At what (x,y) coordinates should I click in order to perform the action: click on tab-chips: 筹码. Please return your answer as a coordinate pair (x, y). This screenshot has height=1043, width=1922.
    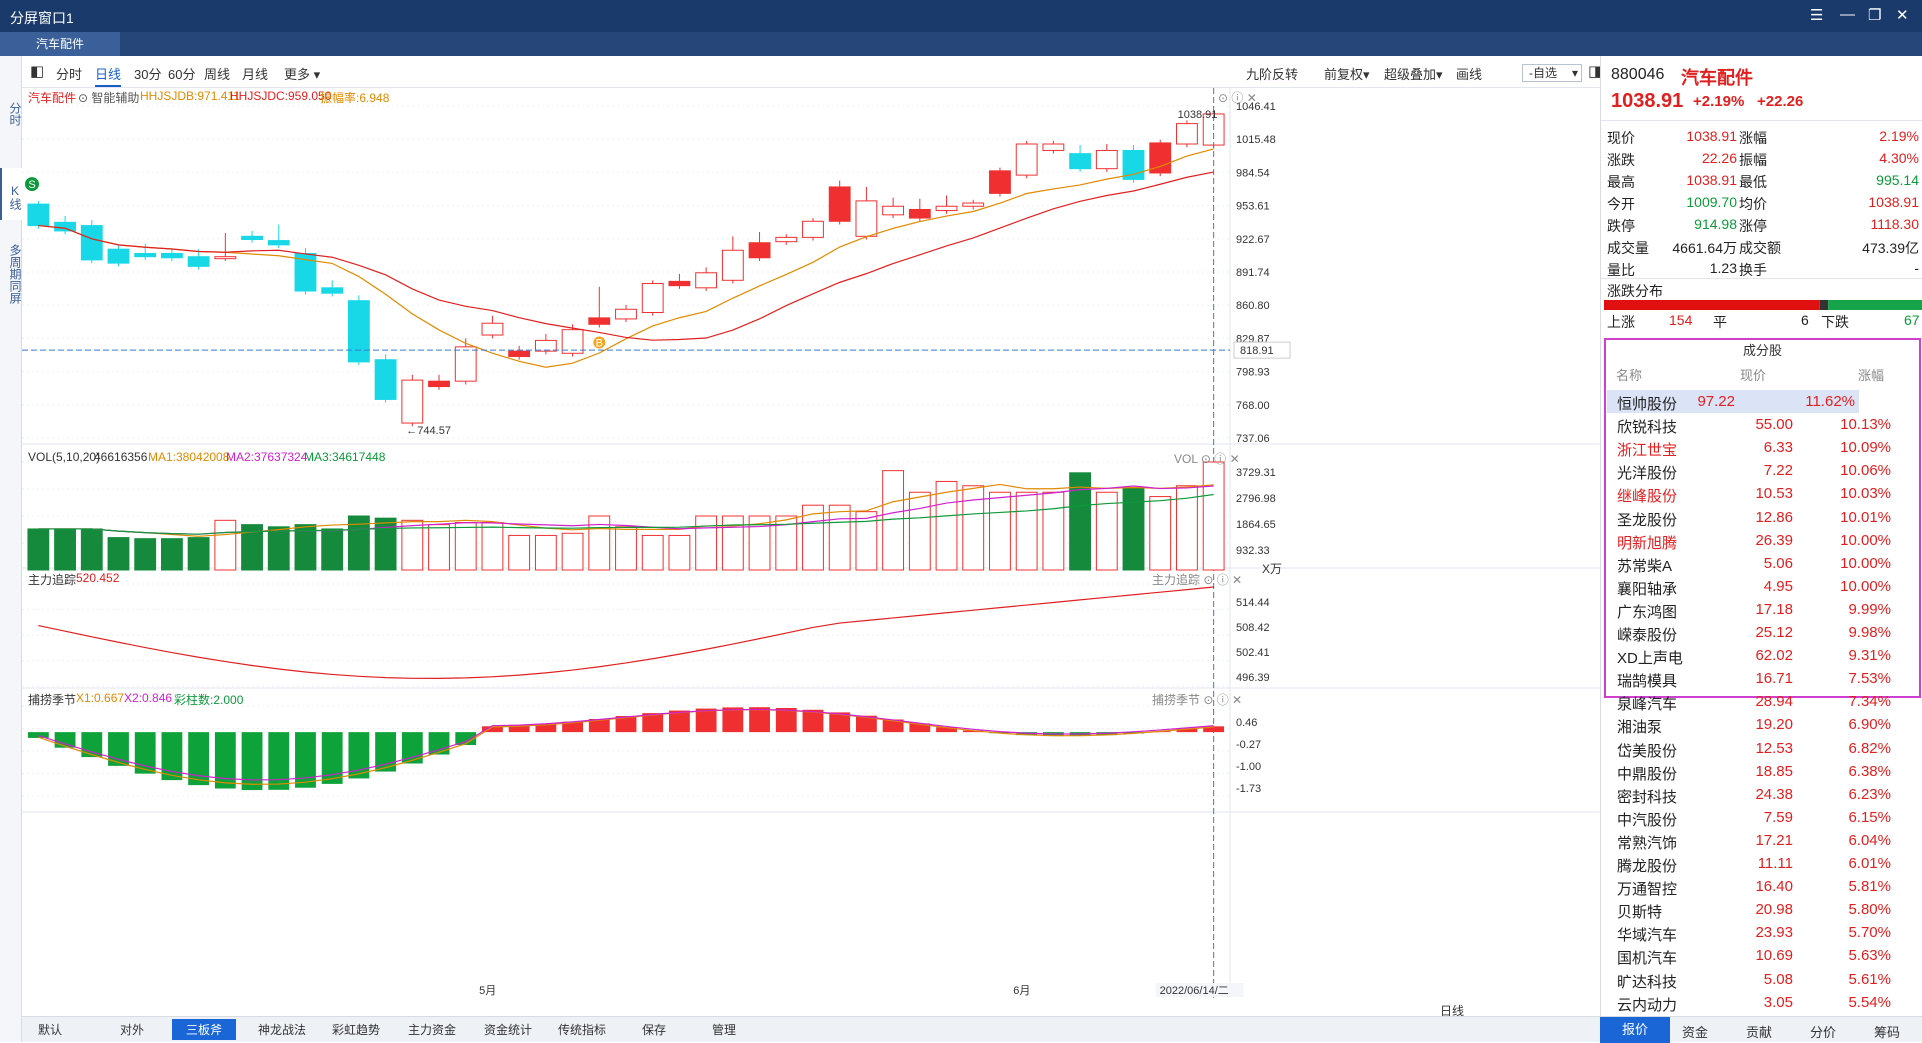
    Looking at the image, I should click on (1887, 1032).